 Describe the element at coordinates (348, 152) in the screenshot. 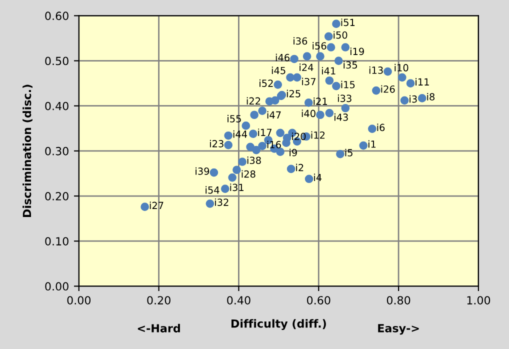

I see `data-label: i5` at that location.